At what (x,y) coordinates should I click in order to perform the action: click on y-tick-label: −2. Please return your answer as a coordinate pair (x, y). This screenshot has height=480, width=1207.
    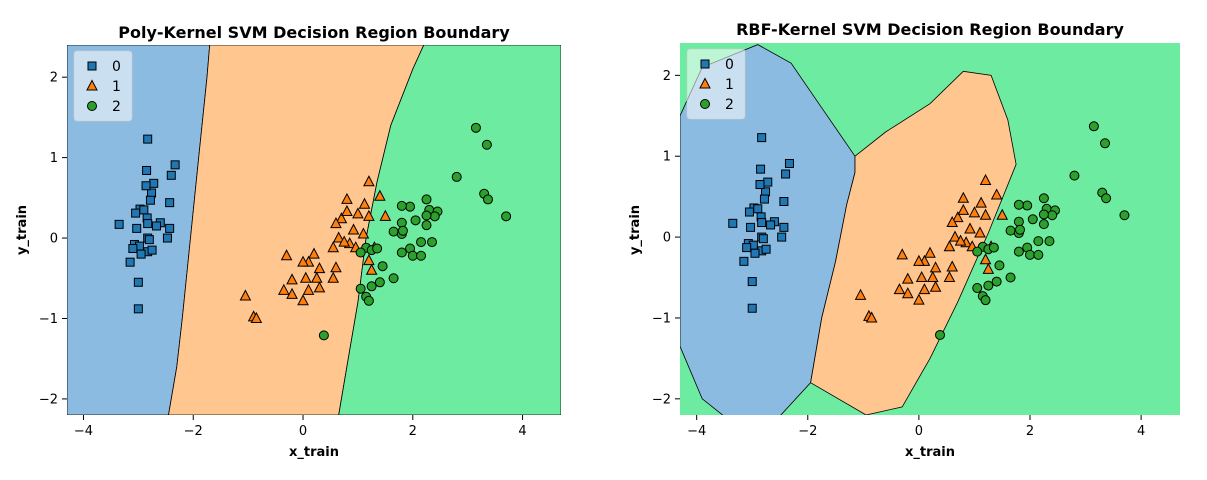
    Looking at the image, I should click on (661, 399).